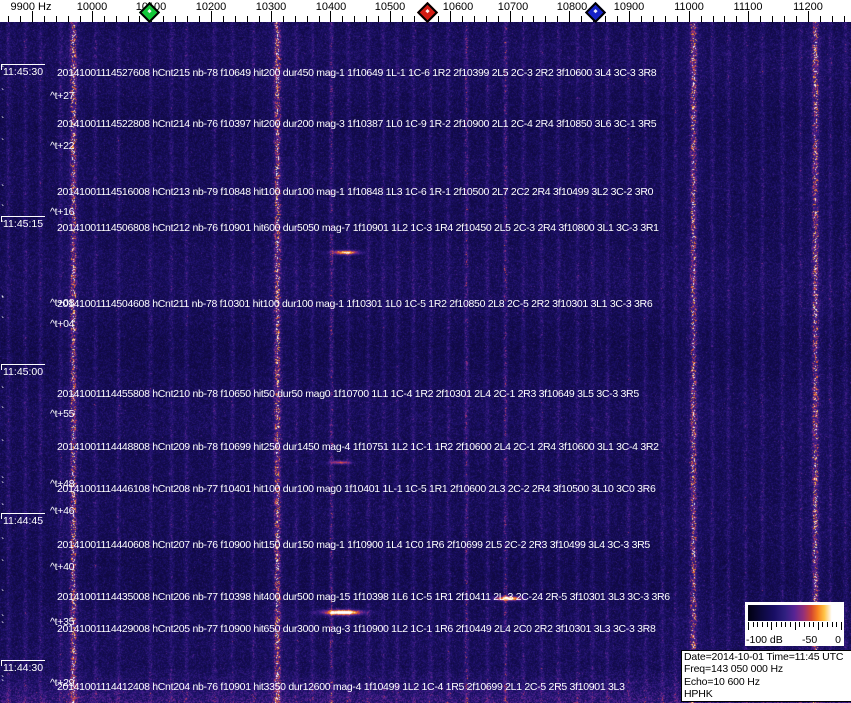 The height and width of the screenshot is (703, 851). Describe the element at coordinates (271, 7) in the screenshot. I see `freq-axis-label: 10300` at that location.